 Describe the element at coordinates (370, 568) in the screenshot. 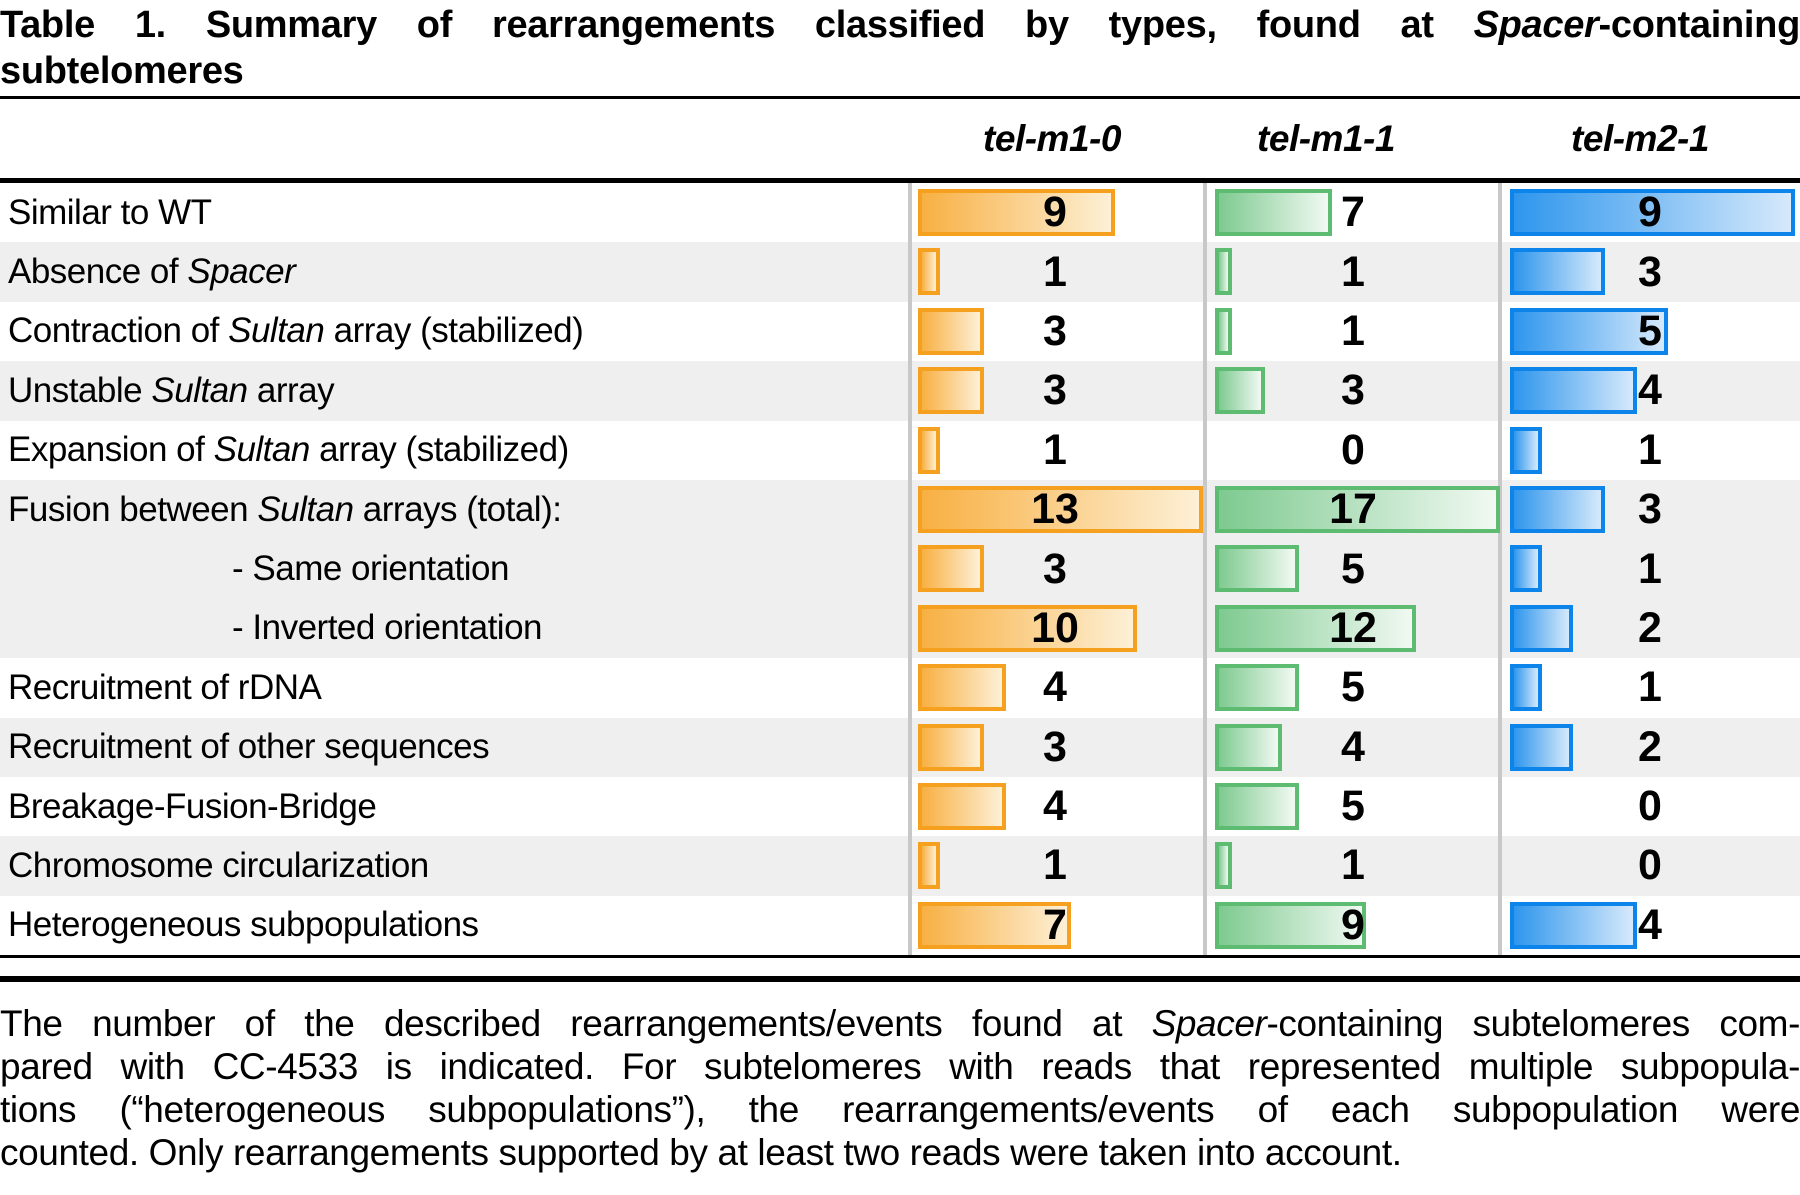

I see `row-label: - Same orientation` at that location.